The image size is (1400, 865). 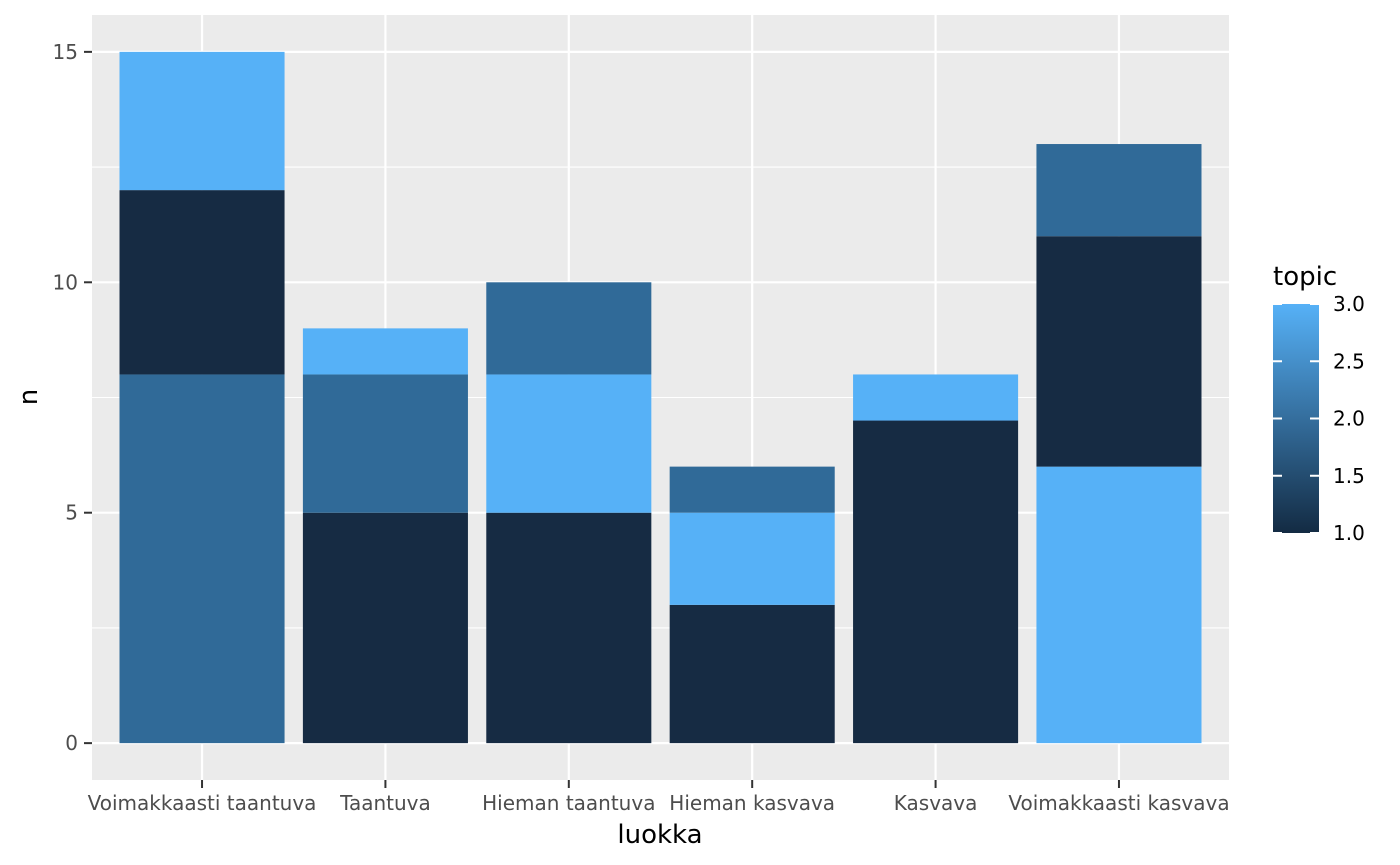 What do you see at coordinates (71, 513) in the screenshot?
I see `y-tick-label: 5` at bounding box center [71, 513].